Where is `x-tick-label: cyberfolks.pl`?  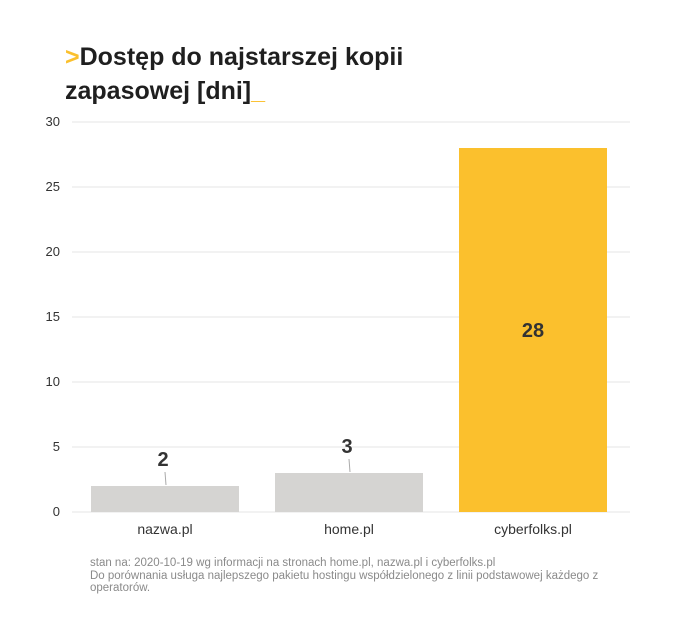
x-tick-label: cyberfolks.pl is located at coordinates (533, 529).